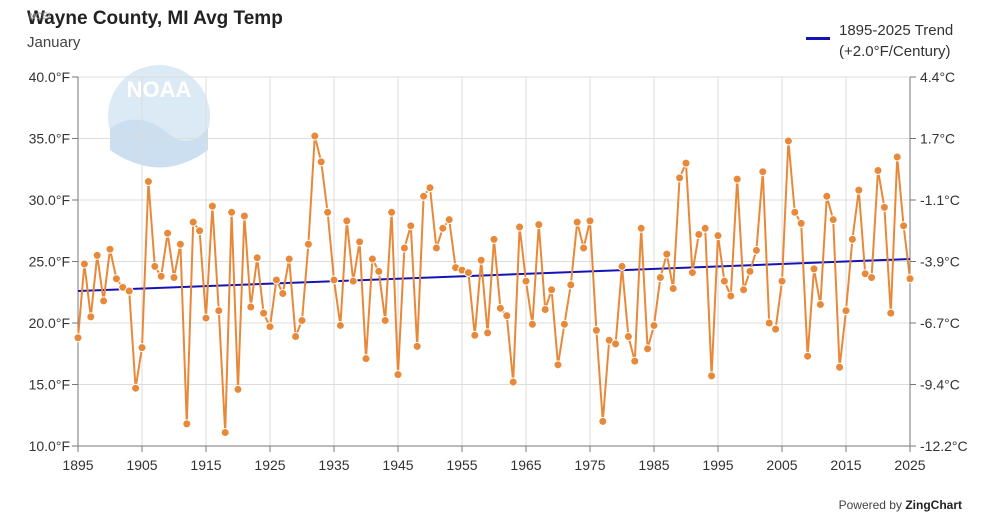 This screenshot has height=522, width=1000. Describe the element at coordinates (769, 323) in the screenshot. I see `data-point-2003` at that location.